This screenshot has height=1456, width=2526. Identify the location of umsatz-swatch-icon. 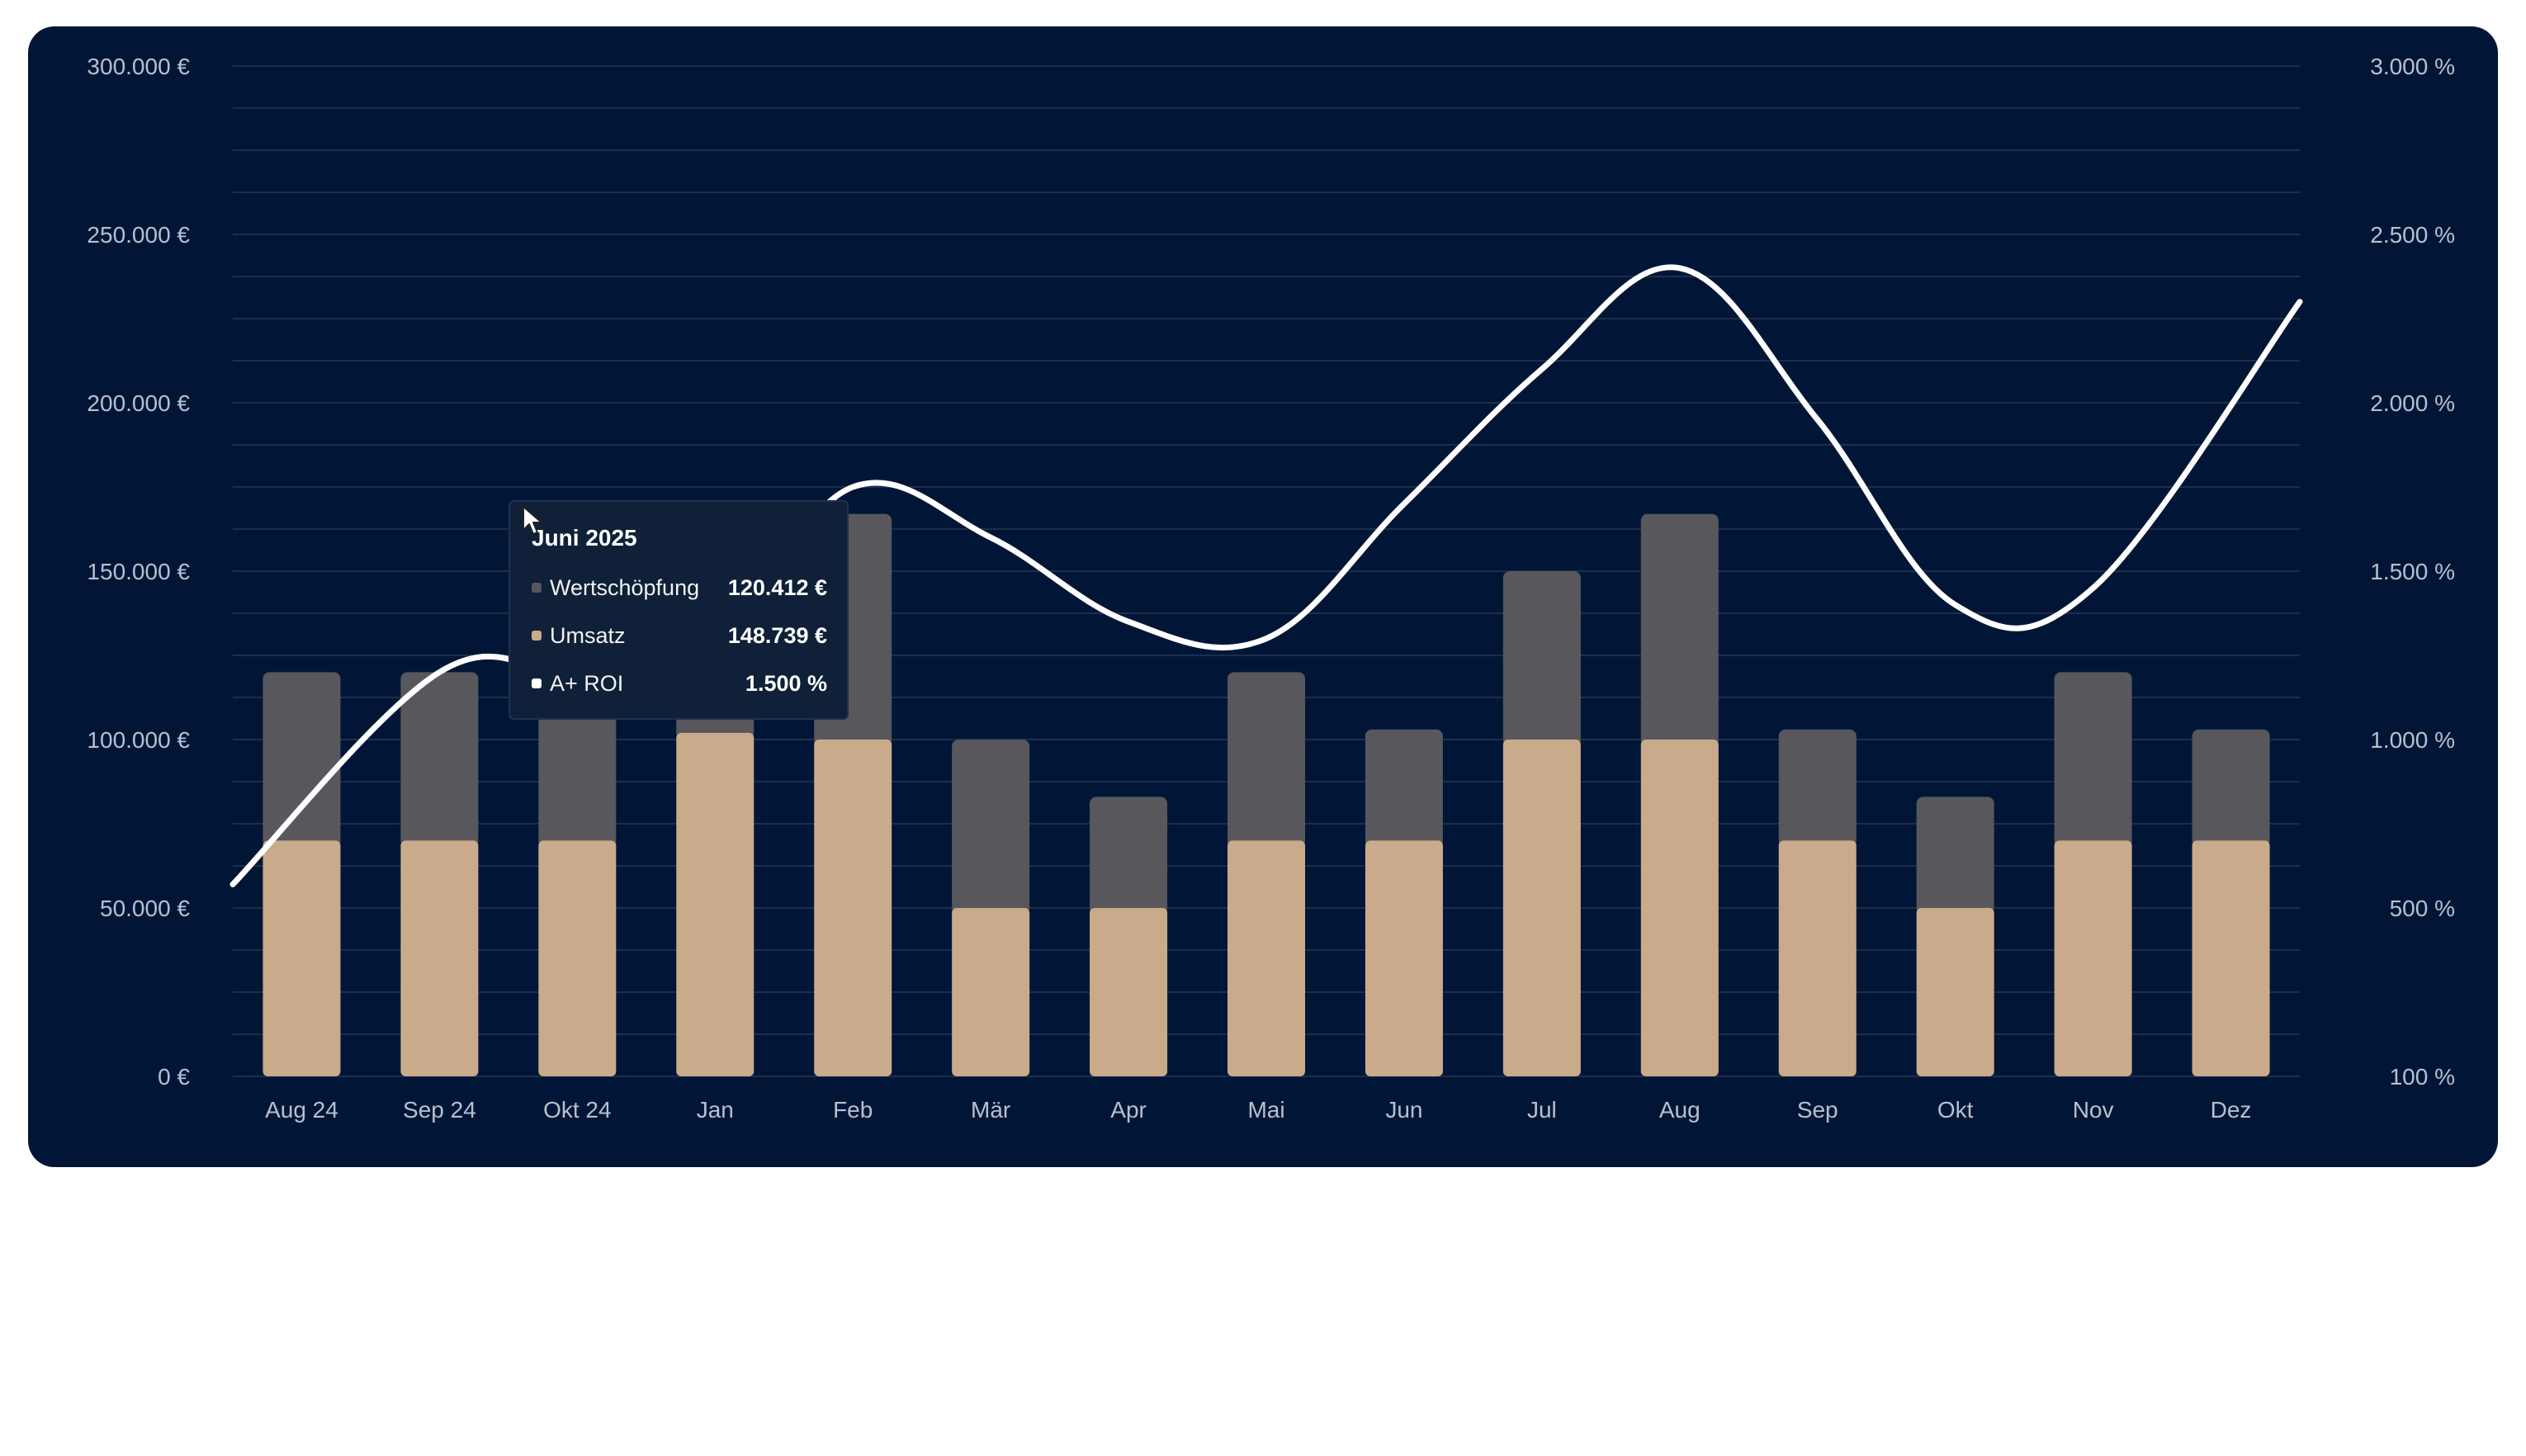
(537, 636).